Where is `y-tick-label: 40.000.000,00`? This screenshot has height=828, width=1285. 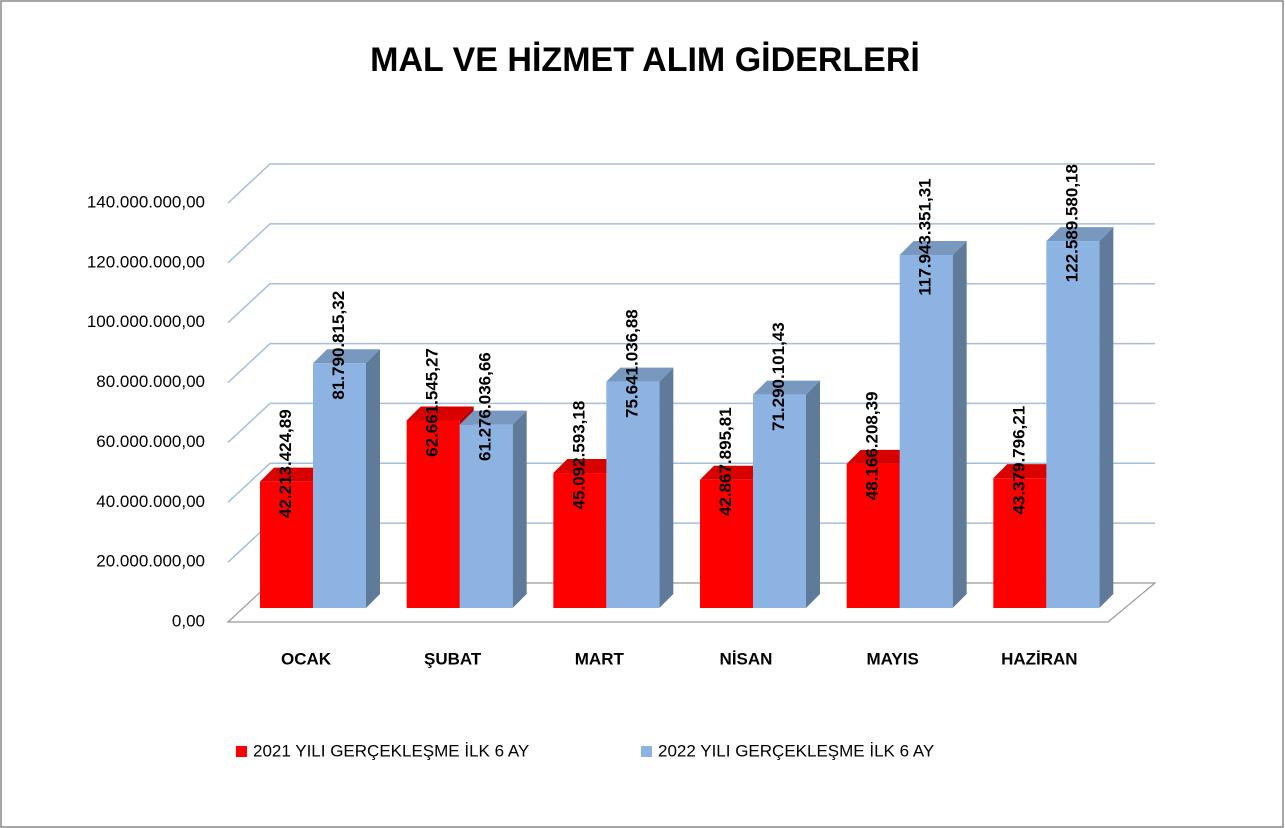 y-tick-label: 40.000.000,00 is located at coordinates (150, 501).